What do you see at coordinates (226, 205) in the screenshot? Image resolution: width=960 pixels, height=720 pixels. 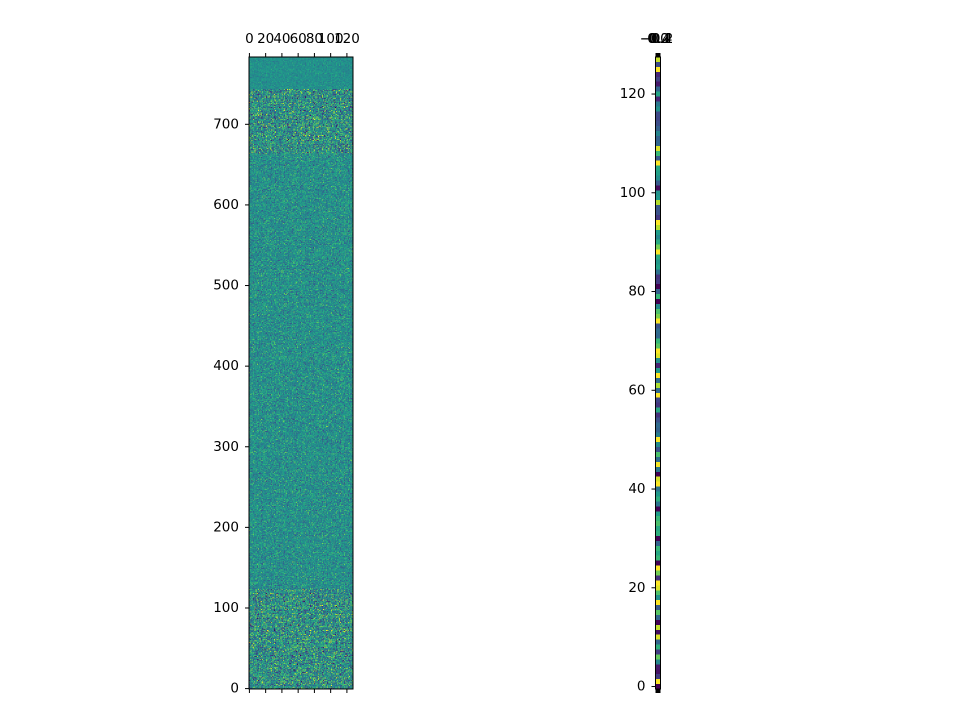 I see `weights-y-tick-label: 600` at bounding box center [226, 205].